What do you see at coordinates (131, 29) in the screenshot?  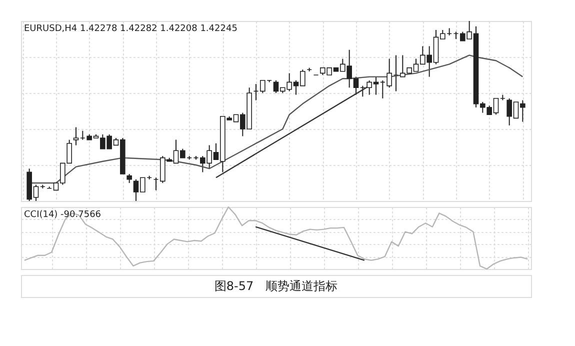 I see `chart-title: EURUSD,H4 1.42278 1.42282 1.42208 1.42245` at bounding box center [131, 29].